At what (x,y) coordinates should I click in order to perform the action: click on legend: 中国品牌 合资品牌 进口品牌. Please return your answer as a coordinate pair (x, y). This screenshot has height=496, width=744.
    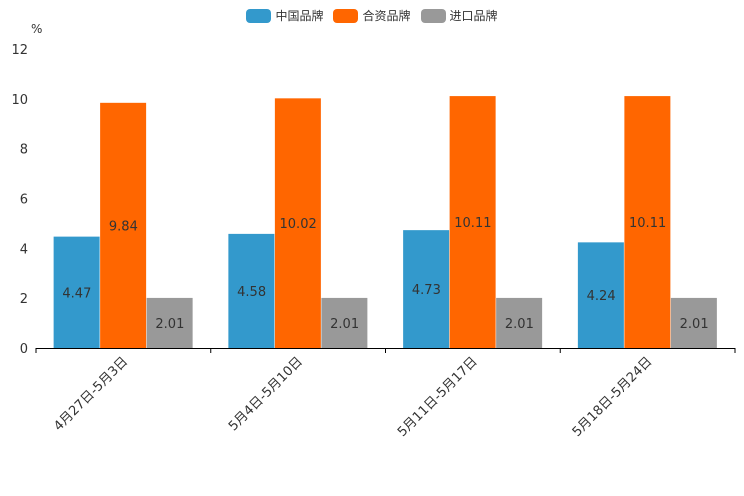
    Looking at the image, I should click on (372, 15).